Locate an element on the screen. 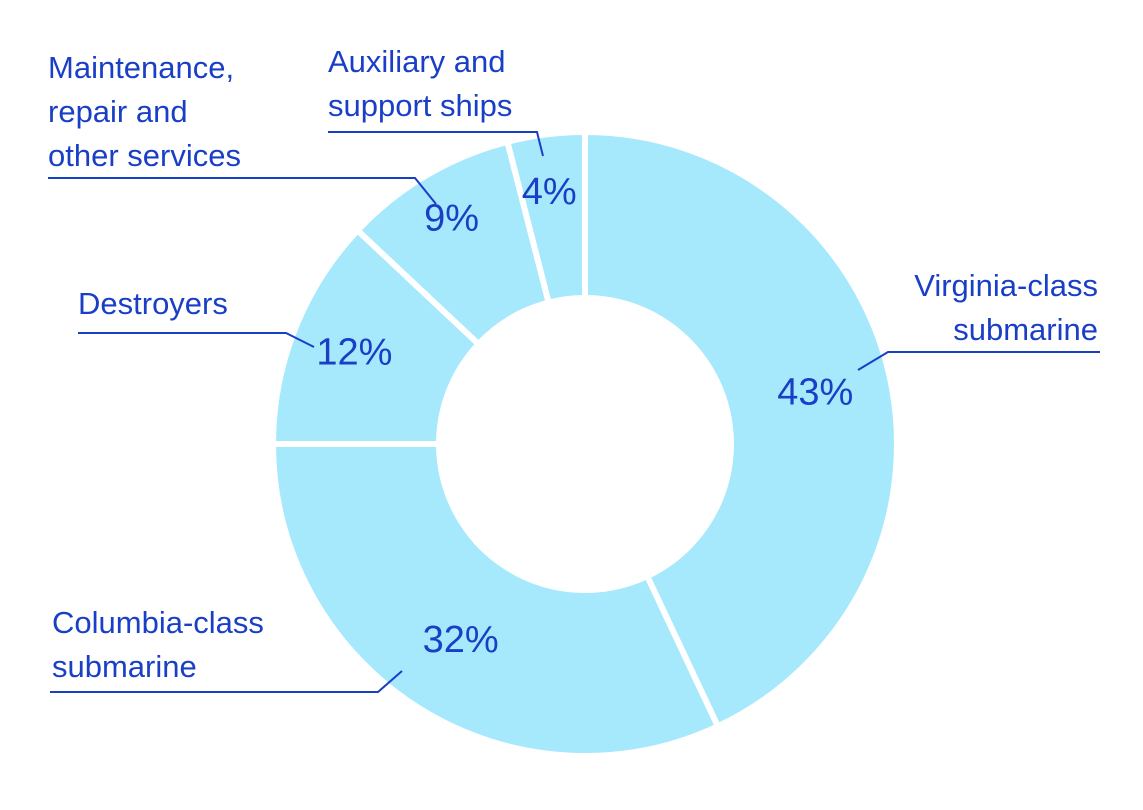 This screenshot has height=810, width=1143. percent-label-columbia-class-submarine: 32% is located at coordinates (461, 640).